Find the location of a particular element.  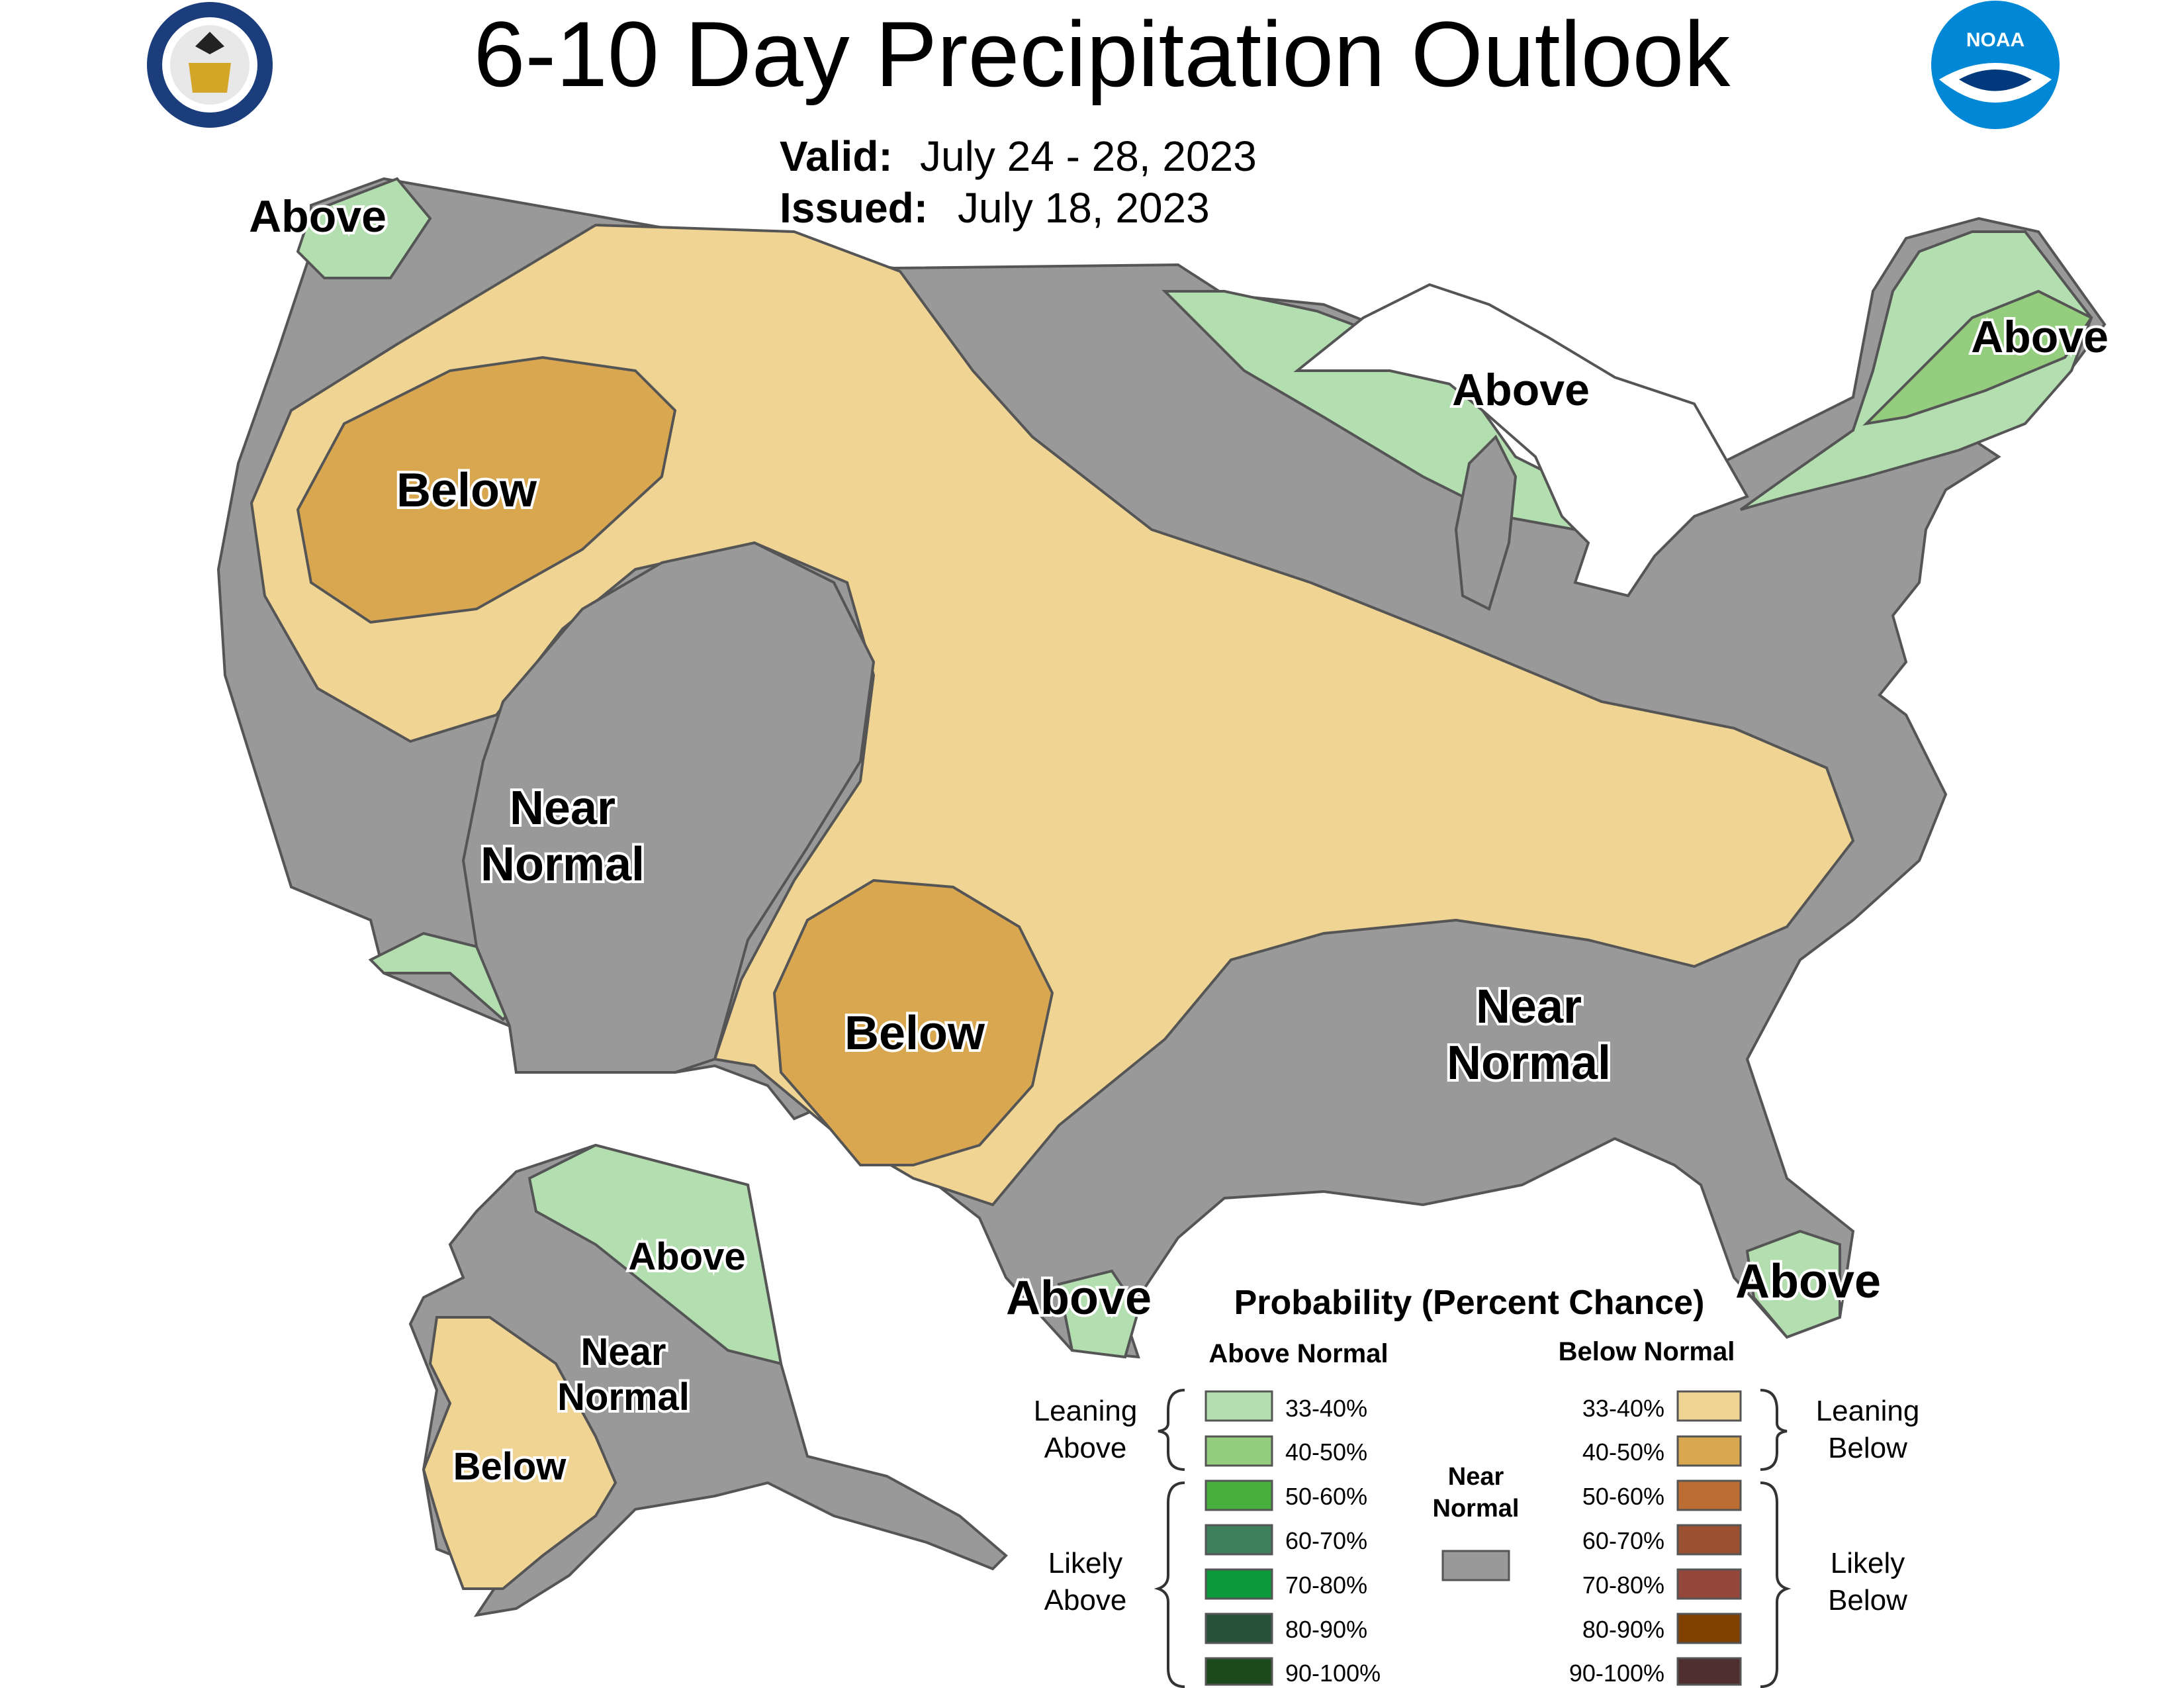

brace-leaning-below is located at coordinates (1774, 1430).